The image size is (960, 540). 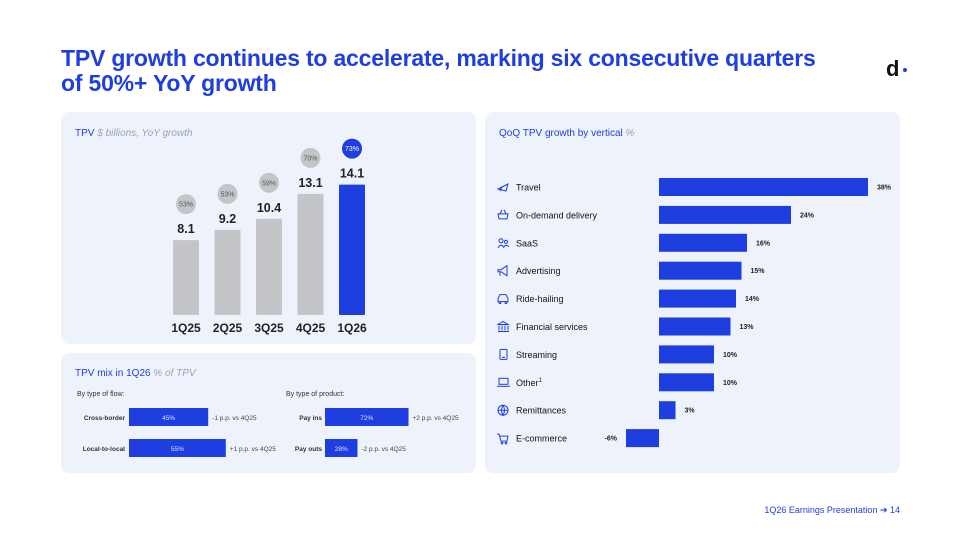 I want to click on tpv-sublabel: $ billions, YoY growth, so click(x=145, y=133).